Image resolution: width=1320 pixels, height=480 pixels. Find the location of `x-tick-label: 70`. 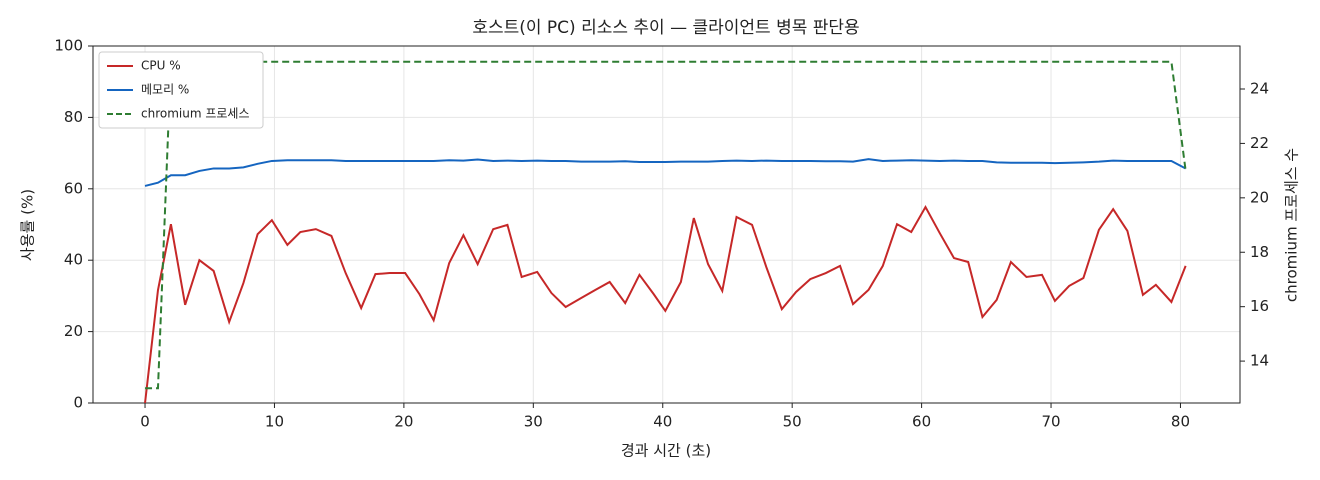

x-tick-label: 70 is located at coordinates (1050, 422).